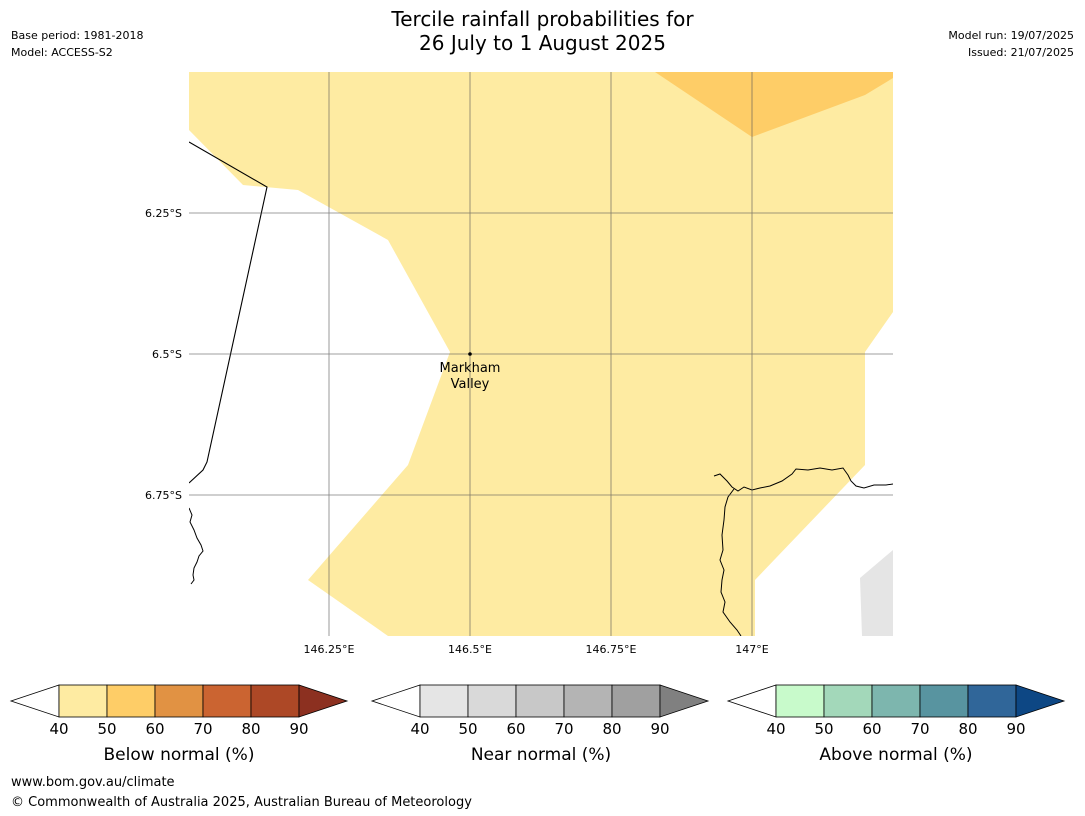 The height and width of the screenshot is (816, 1085). Describe the element at coordinates (106, 729) in the screenshot. I see `colorbar-below-tick-label: 50` at that location.